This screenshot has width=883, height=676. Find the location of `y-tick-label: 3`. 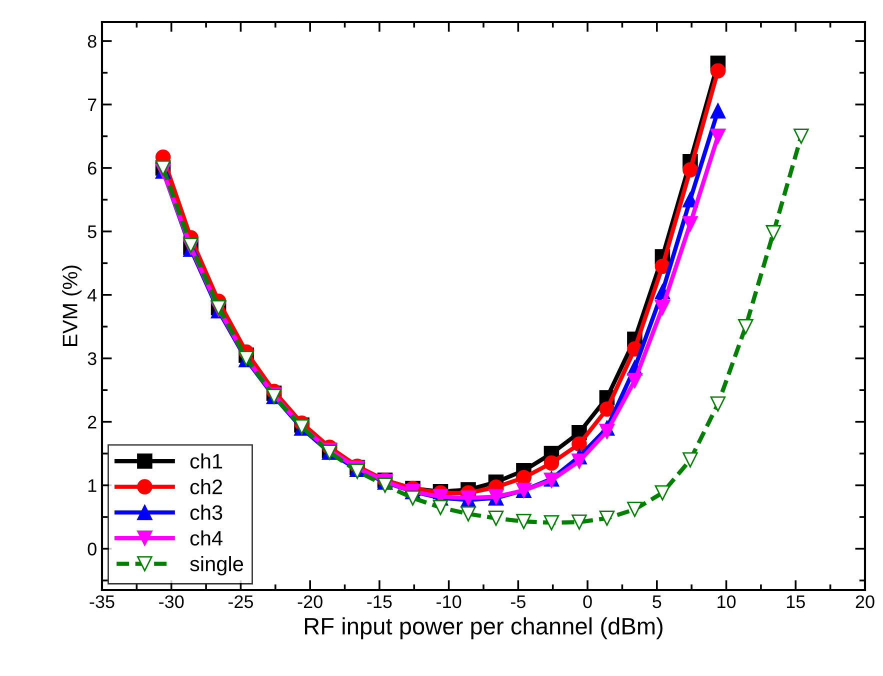

y-tick-label: 3 is located at coordinates (92, 359).